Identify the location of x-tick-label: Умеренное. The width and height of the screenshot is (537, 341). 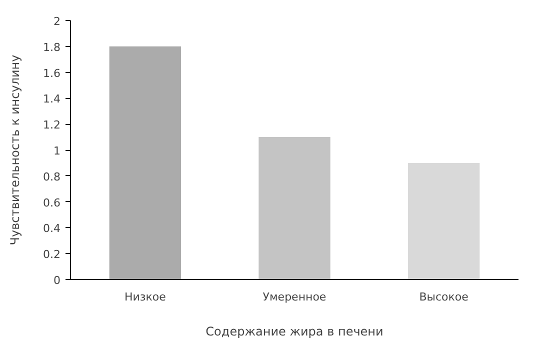
(294, 297).